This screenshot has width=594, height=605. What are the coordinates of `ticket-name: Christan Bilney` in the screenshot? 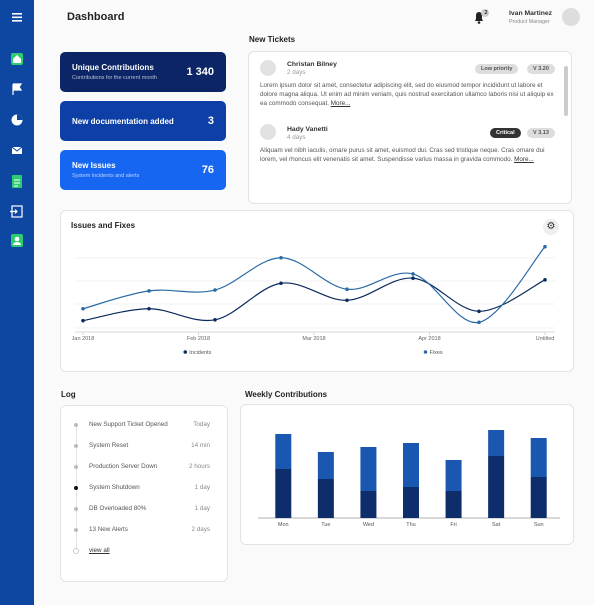 It's located at (312, 64).